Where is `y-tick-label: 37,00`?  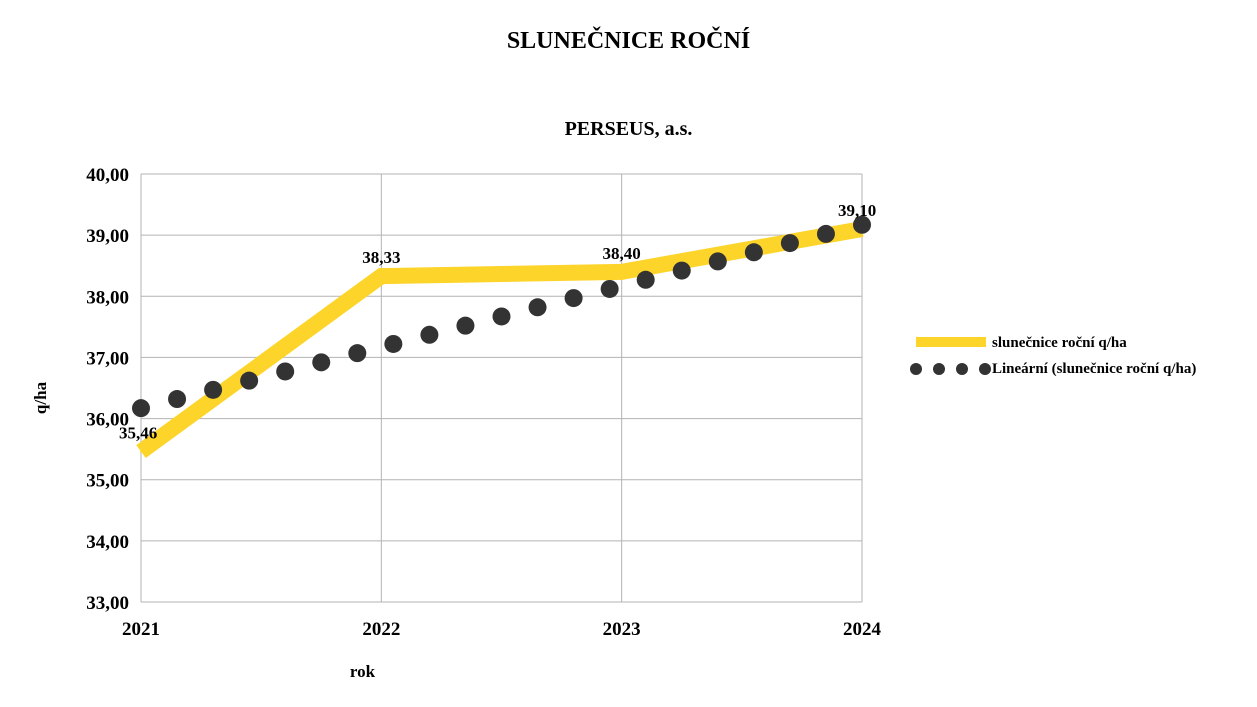
y-tick-label: 37,00 is located at coordinates (107, 358).